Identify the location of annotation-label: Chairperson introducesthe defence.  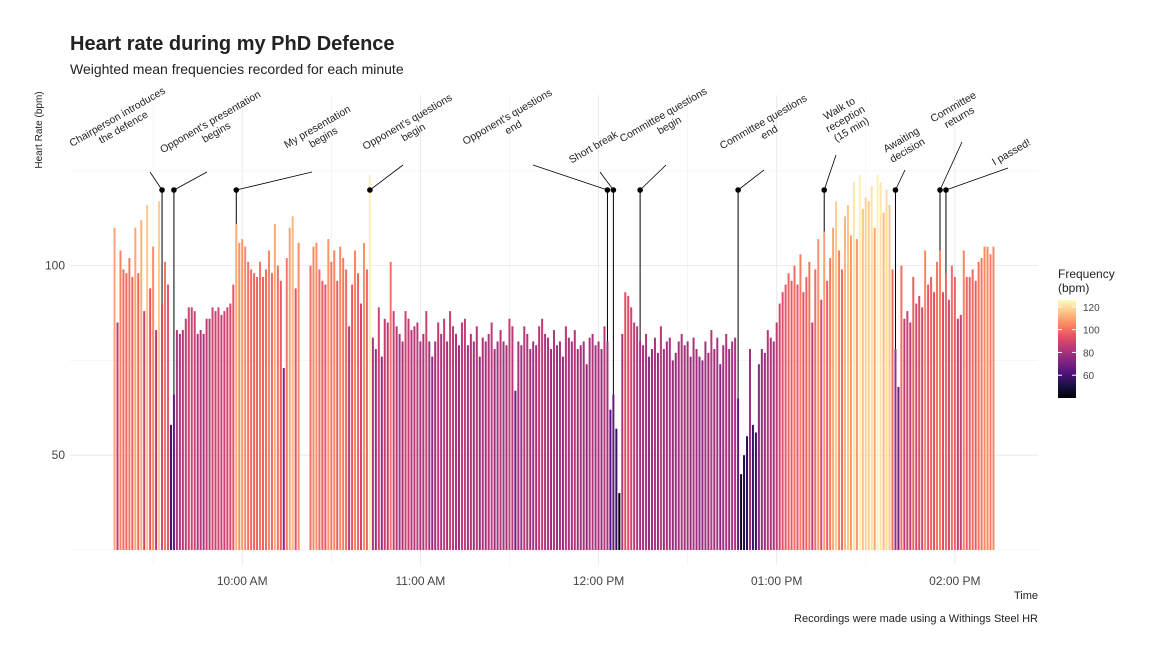
(120, 122).